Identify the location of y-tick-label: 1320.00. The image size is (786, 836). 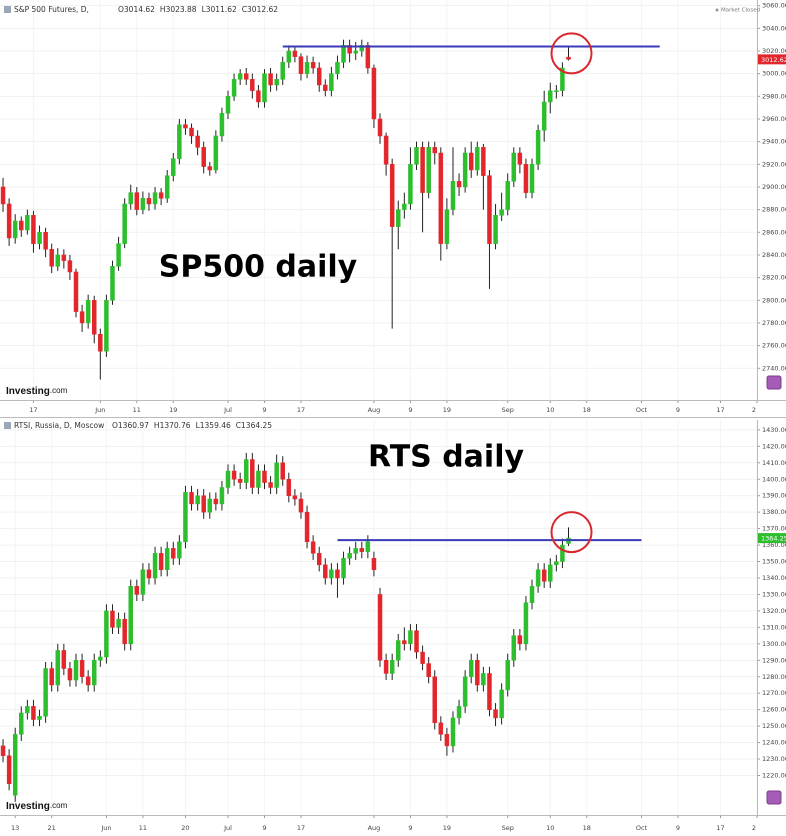
(774, 611).